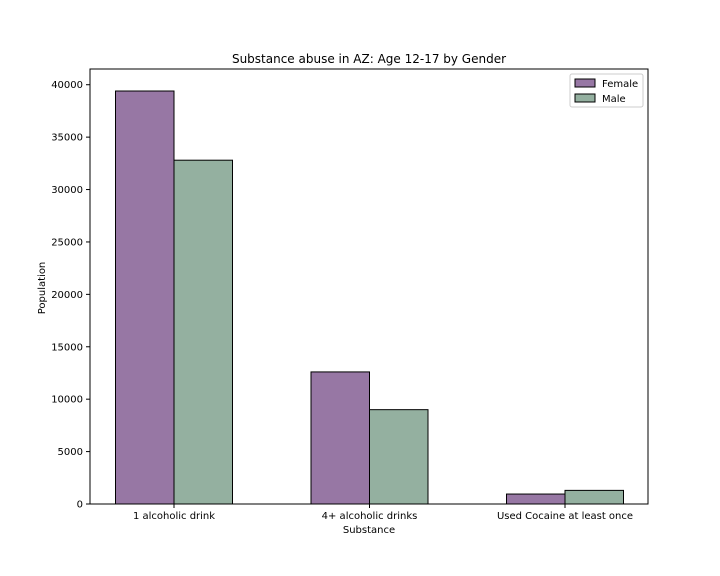 The image size is (720, 576). What do you see at coordinates (370, 516) in the screenshot?
I see `x-tick-label-1: 4+ alcoholic drinks` at bounding box center [370, 516].